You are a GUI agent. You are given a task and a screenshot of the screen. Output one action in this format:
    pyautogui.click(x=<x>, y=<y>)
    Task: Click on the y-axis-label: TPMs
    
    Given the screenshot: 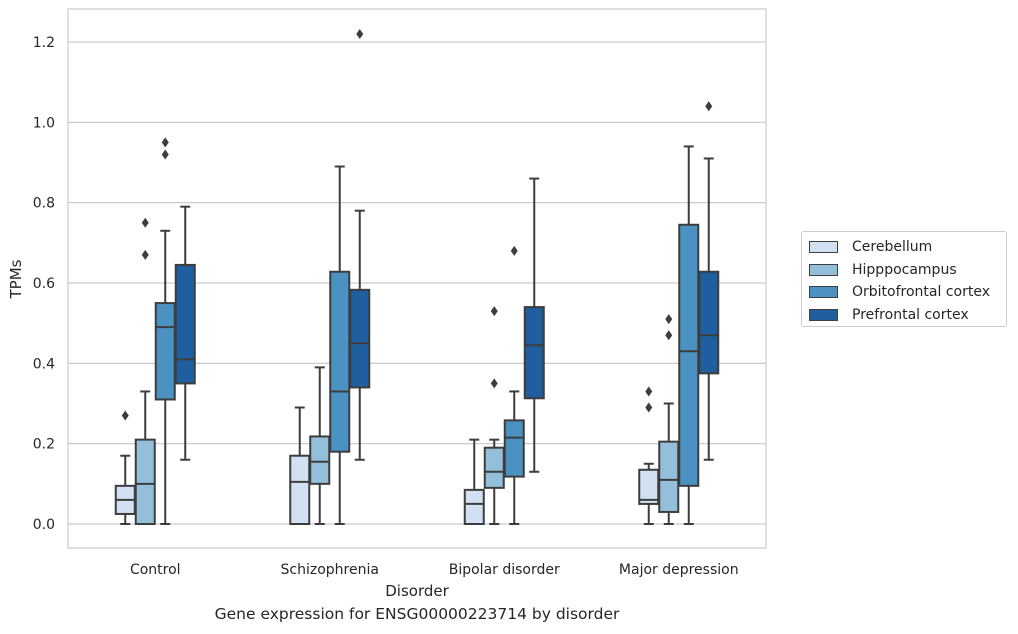 What is the action you would take?
    pyautogui.click(x=16, y=279)
    